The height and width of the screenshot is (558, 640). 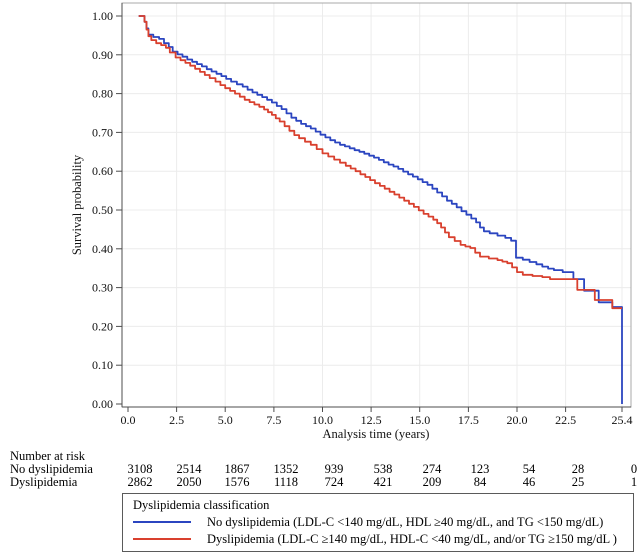 What do you see at coordinates (102, 171) in the screenshot?
I see `y-tick-label: 0.60` at bounding box center [102, 171].